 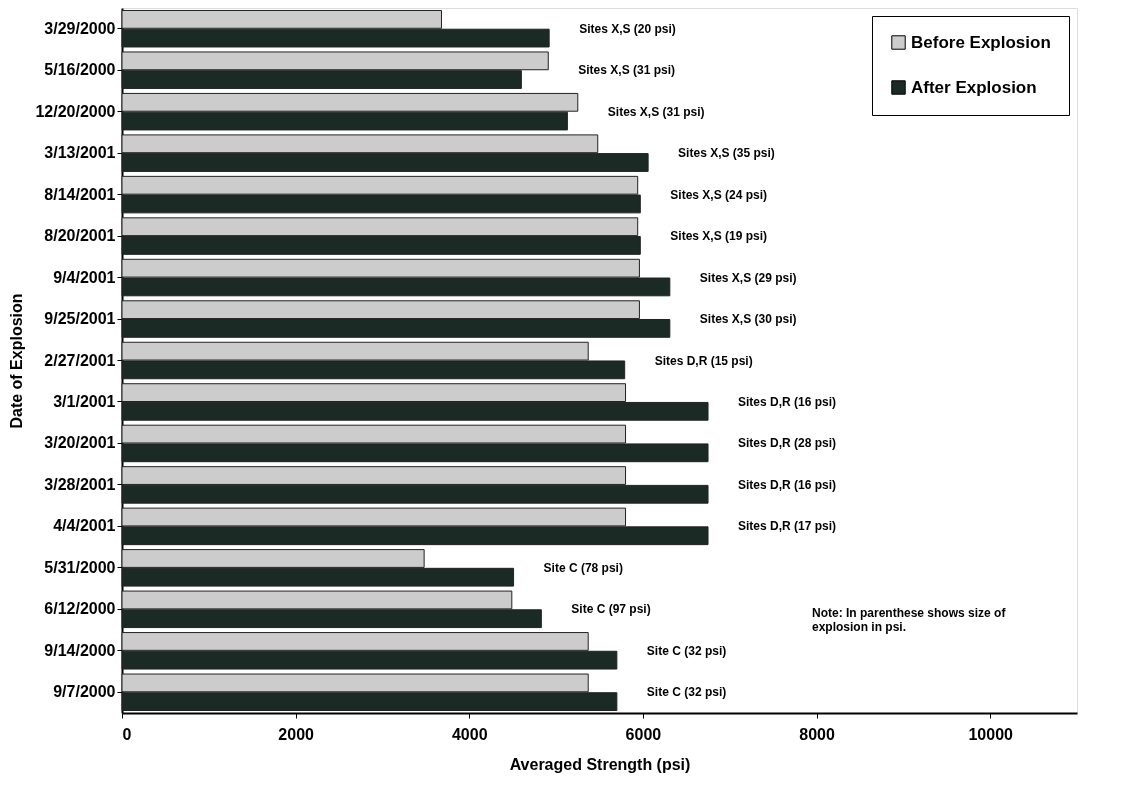 What do you see at coordinates (748, 277) in the screenshot?
I see `annotation: Sites X,S (29 psi)` at bounding box center [748, 277].